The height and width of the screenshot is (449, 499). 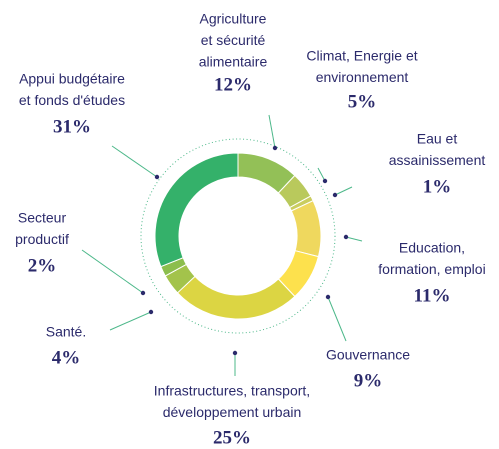 I want to click on value-label: 4%, so click(x=66, y=357).